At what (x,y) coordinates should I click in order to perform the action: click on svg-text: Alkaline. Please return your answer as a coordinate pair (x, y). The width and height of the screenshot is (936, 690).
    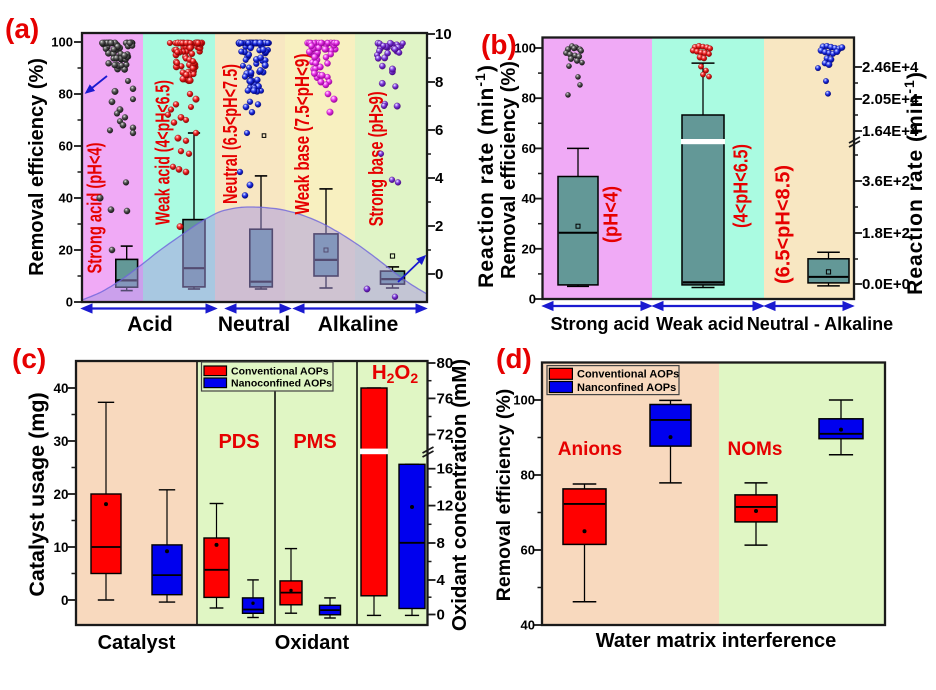
    Looking at the image, I should click on (358, 324).